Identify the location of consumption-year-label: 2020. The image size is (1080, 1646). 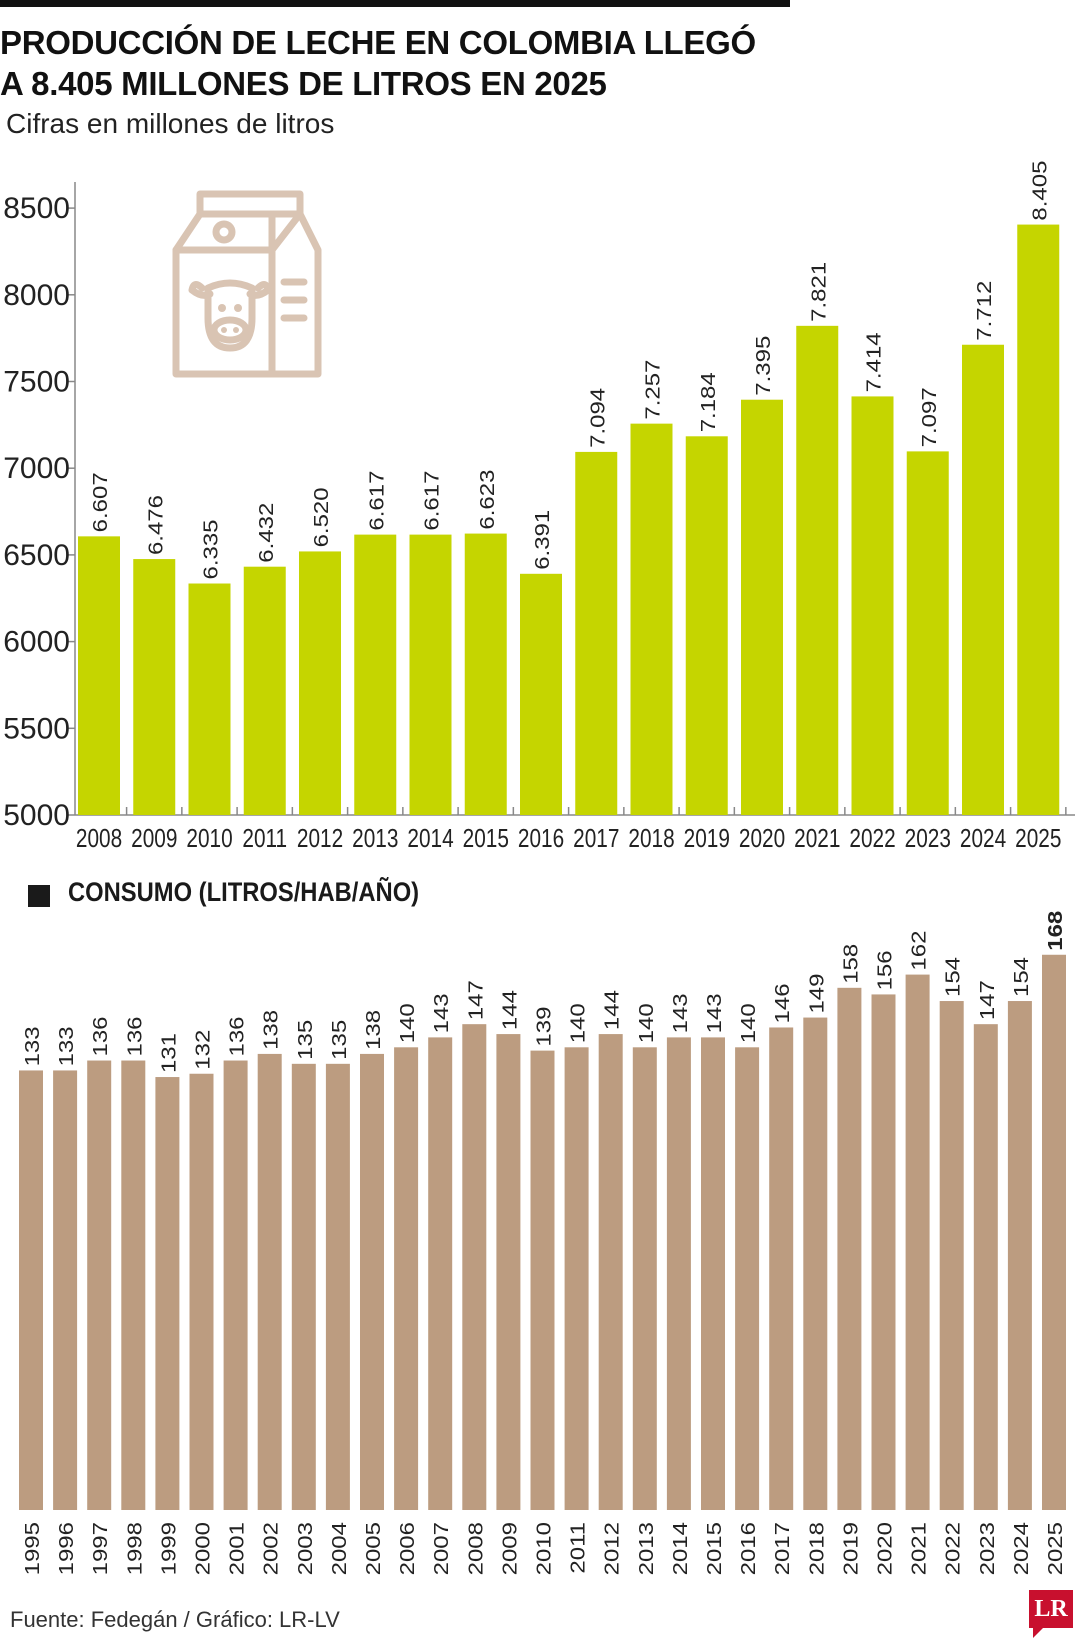
(884, 1548).